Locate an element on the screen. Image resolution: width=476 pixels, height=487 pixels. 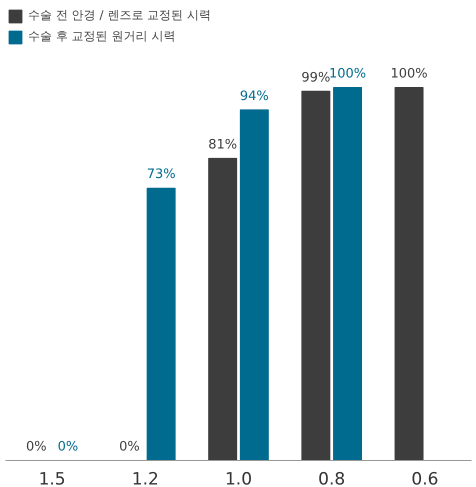
legend-label: 수술 전 안경 / 렌즈로 교정된 시력 is located at coordinates (119, 15).